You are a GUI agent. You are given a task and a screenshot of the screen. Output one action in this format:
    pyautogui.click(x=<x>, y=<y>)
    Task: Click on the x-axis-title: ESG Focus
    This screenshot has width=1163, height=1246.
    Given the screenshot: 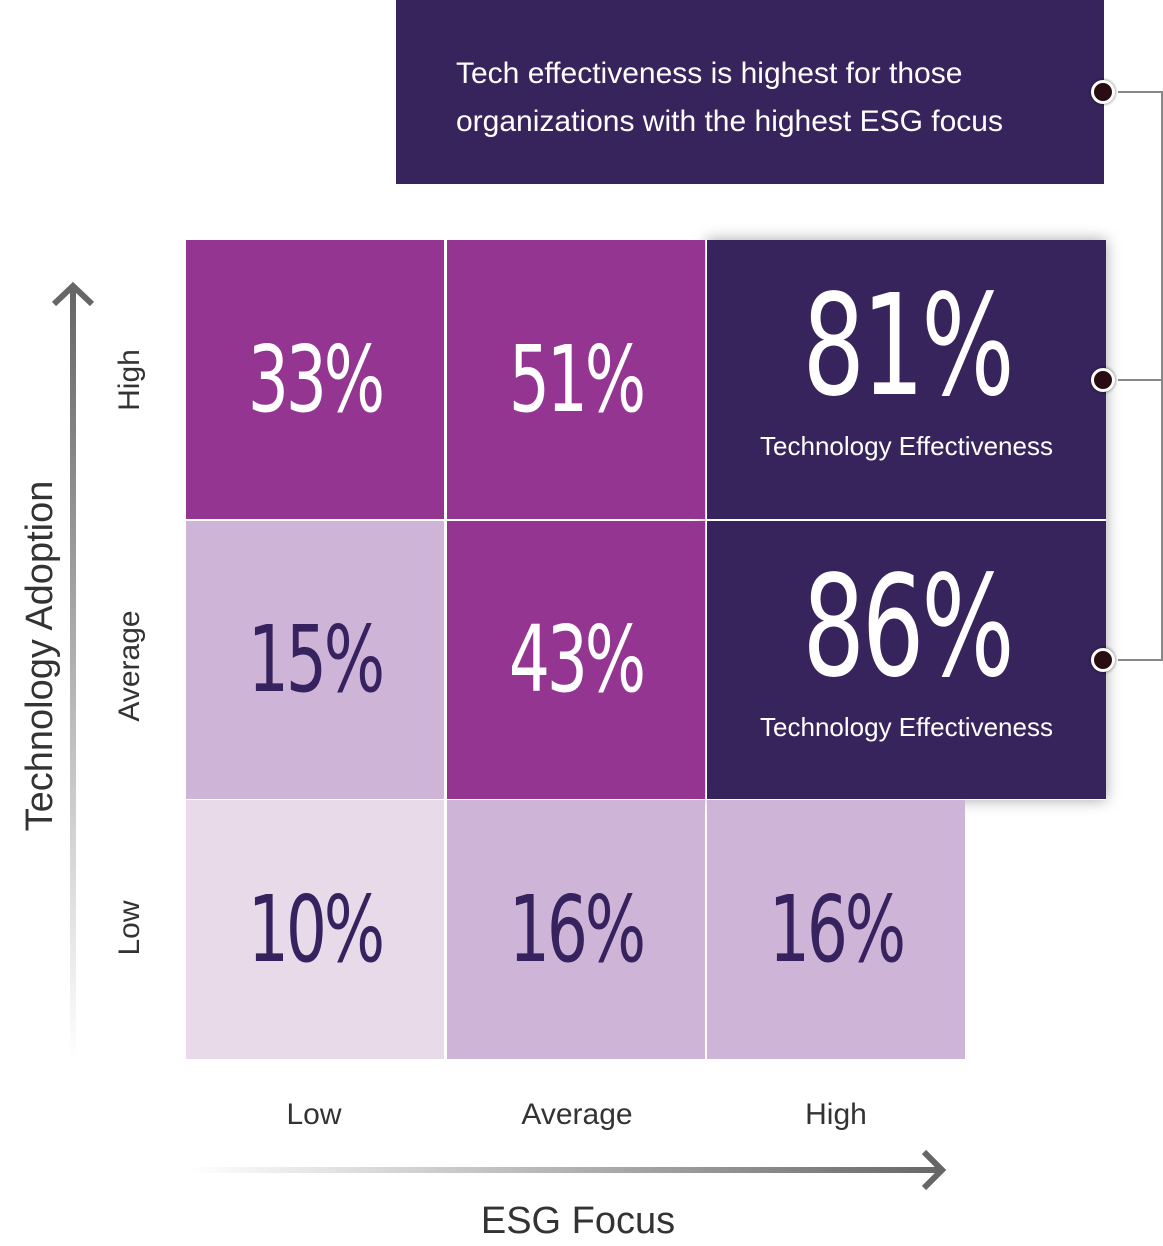 What is the action you would take?
    pyautogui.click(x=578, y=1221)
    